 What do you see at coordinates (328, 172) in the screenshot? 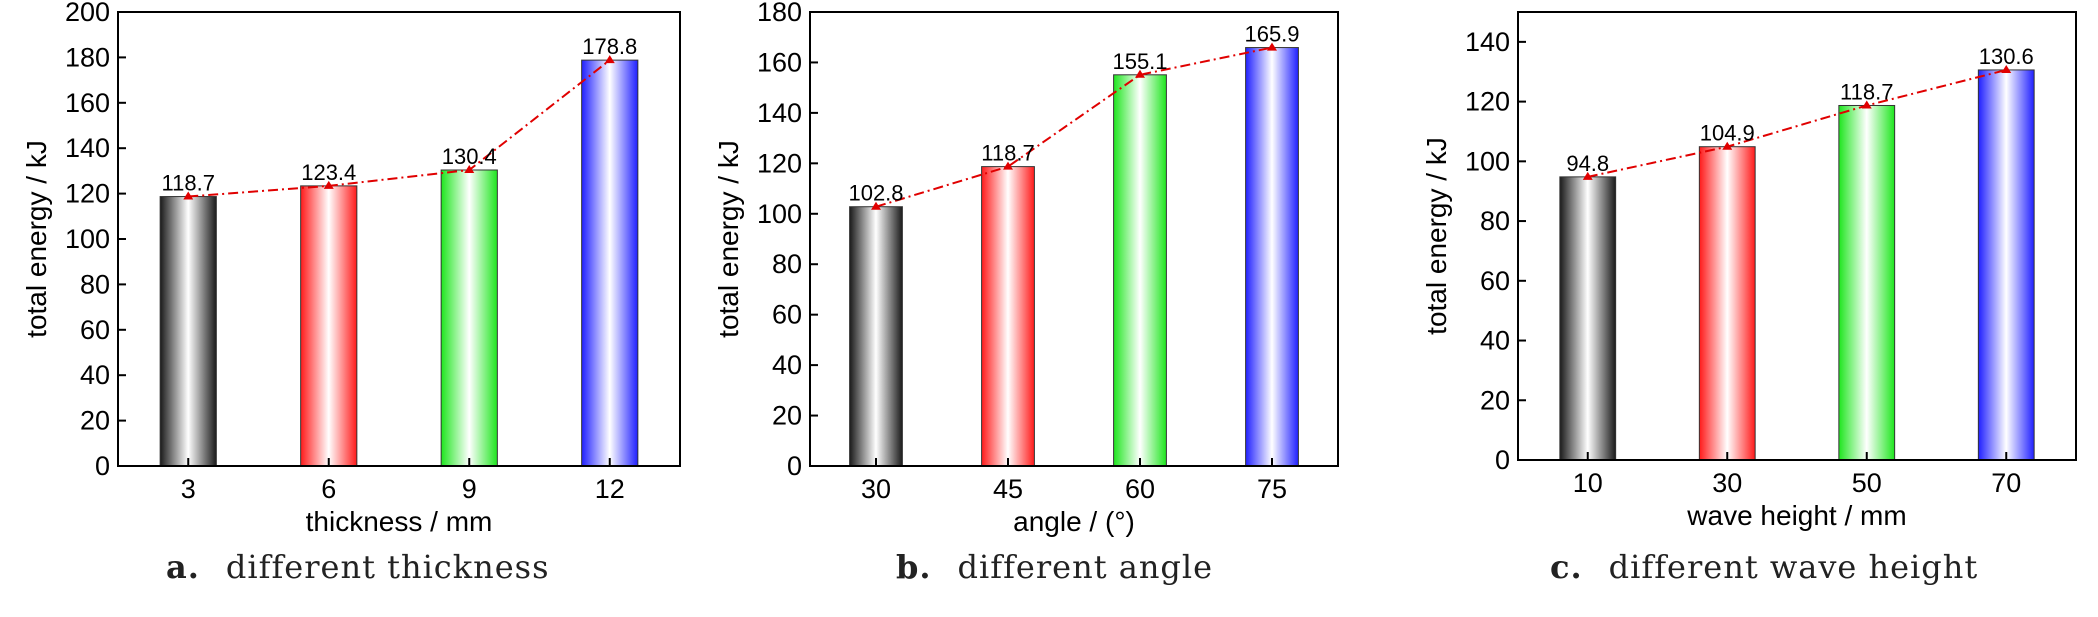
I see `data-label-6: 123.4` at bounding box center [328, 172].